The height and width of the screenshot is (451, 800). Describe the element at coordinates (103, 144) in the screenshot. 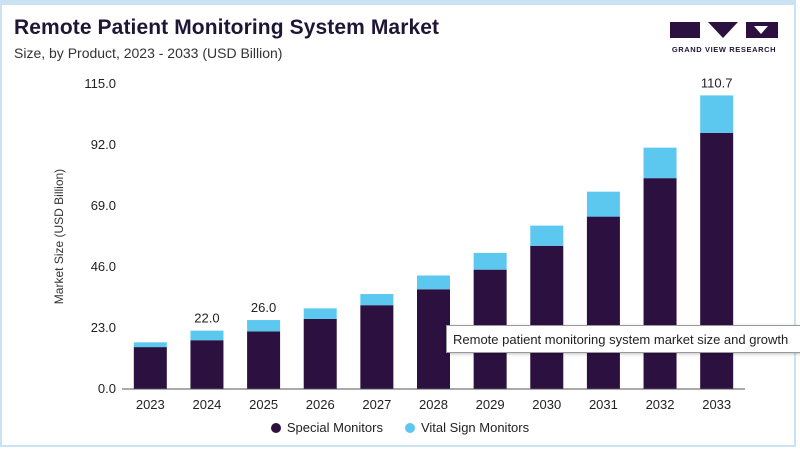

I see `y-tick-label: 92.0` at that location.